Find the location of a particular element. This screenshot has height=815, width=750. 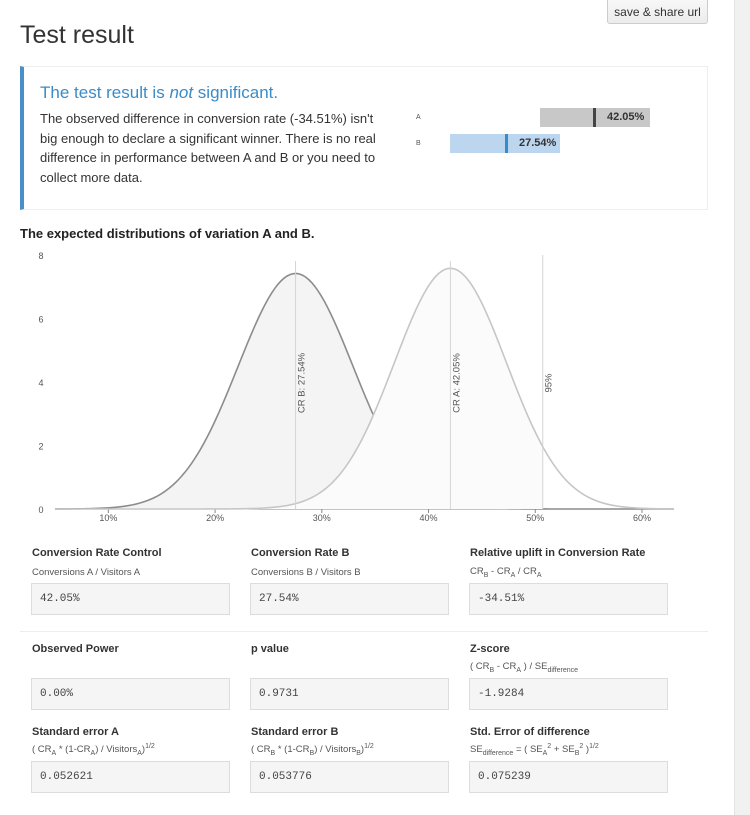

bar-b-marker is located at coordinates (506, 143).